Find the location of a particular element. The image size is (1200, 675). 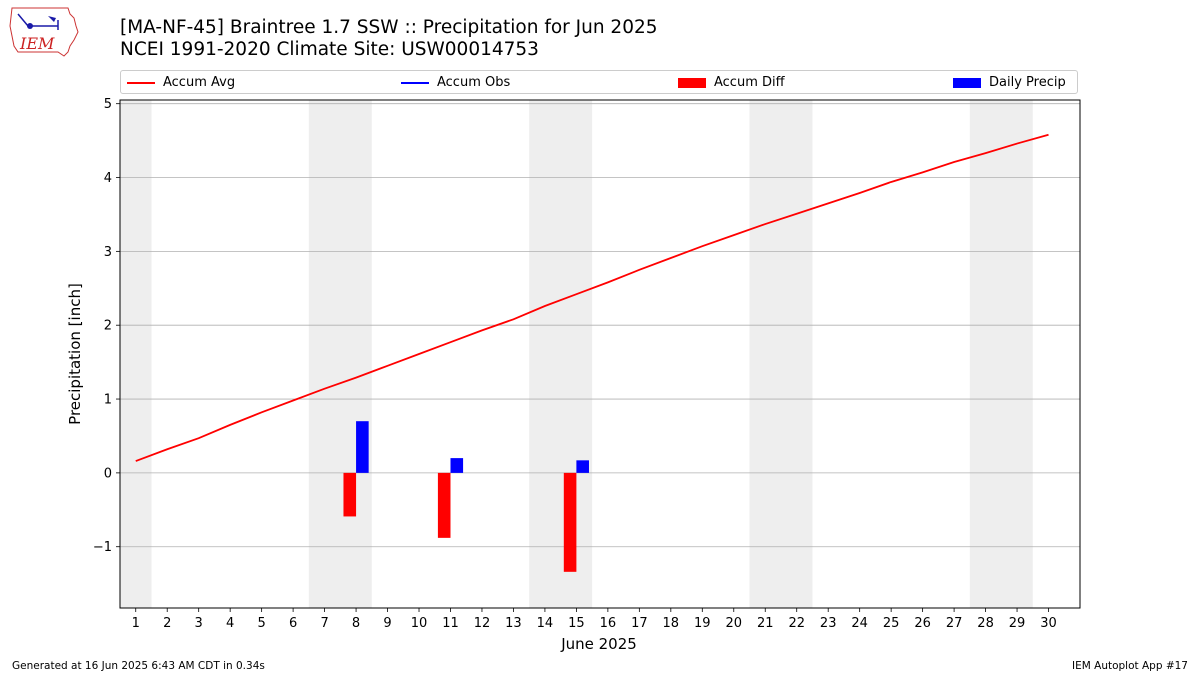

logo-text: IEM is located at coordinates (37, 43).